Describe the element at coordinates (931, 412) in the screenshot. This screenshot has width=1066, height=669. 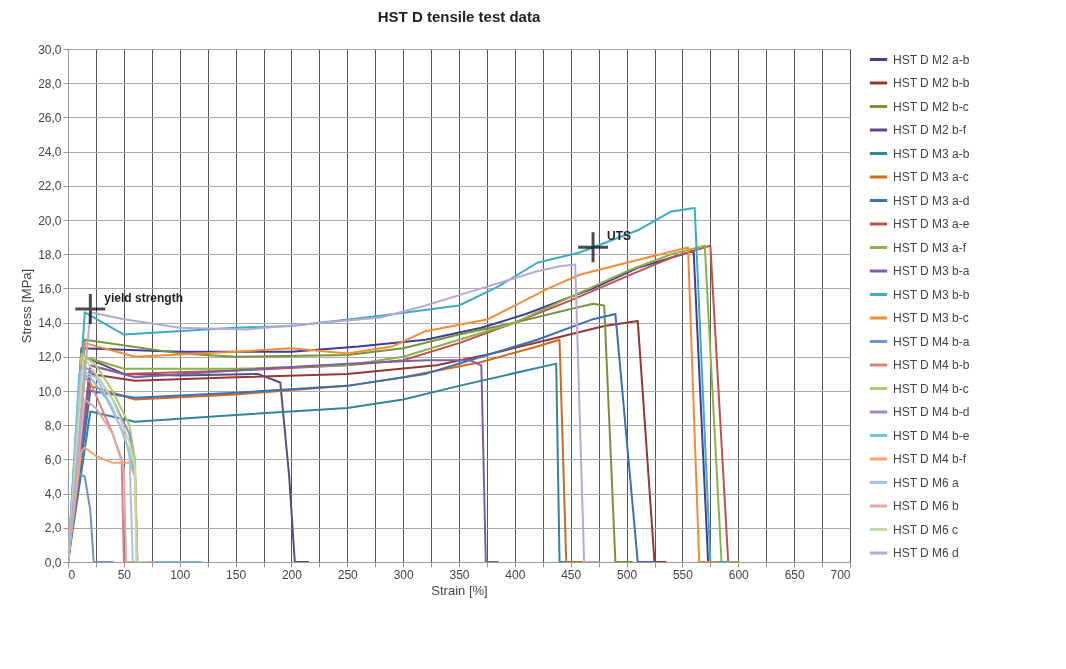
I see `legend-label: HST D M4 b-d` at that location.